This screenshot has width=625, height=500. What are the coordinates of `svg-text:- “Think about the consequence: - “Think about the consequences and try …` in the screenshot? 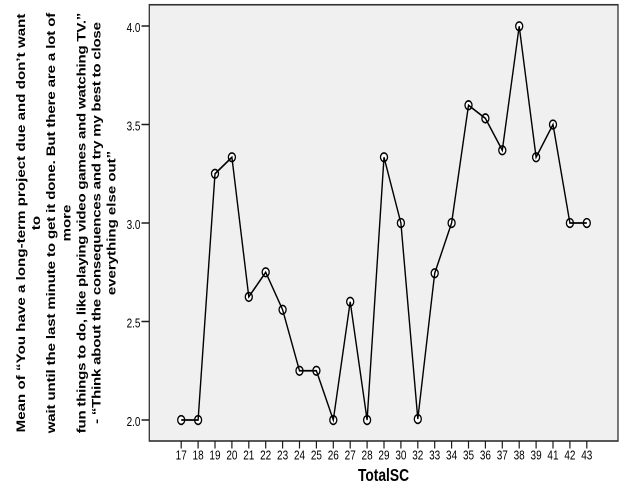 It's located at (96, 223).